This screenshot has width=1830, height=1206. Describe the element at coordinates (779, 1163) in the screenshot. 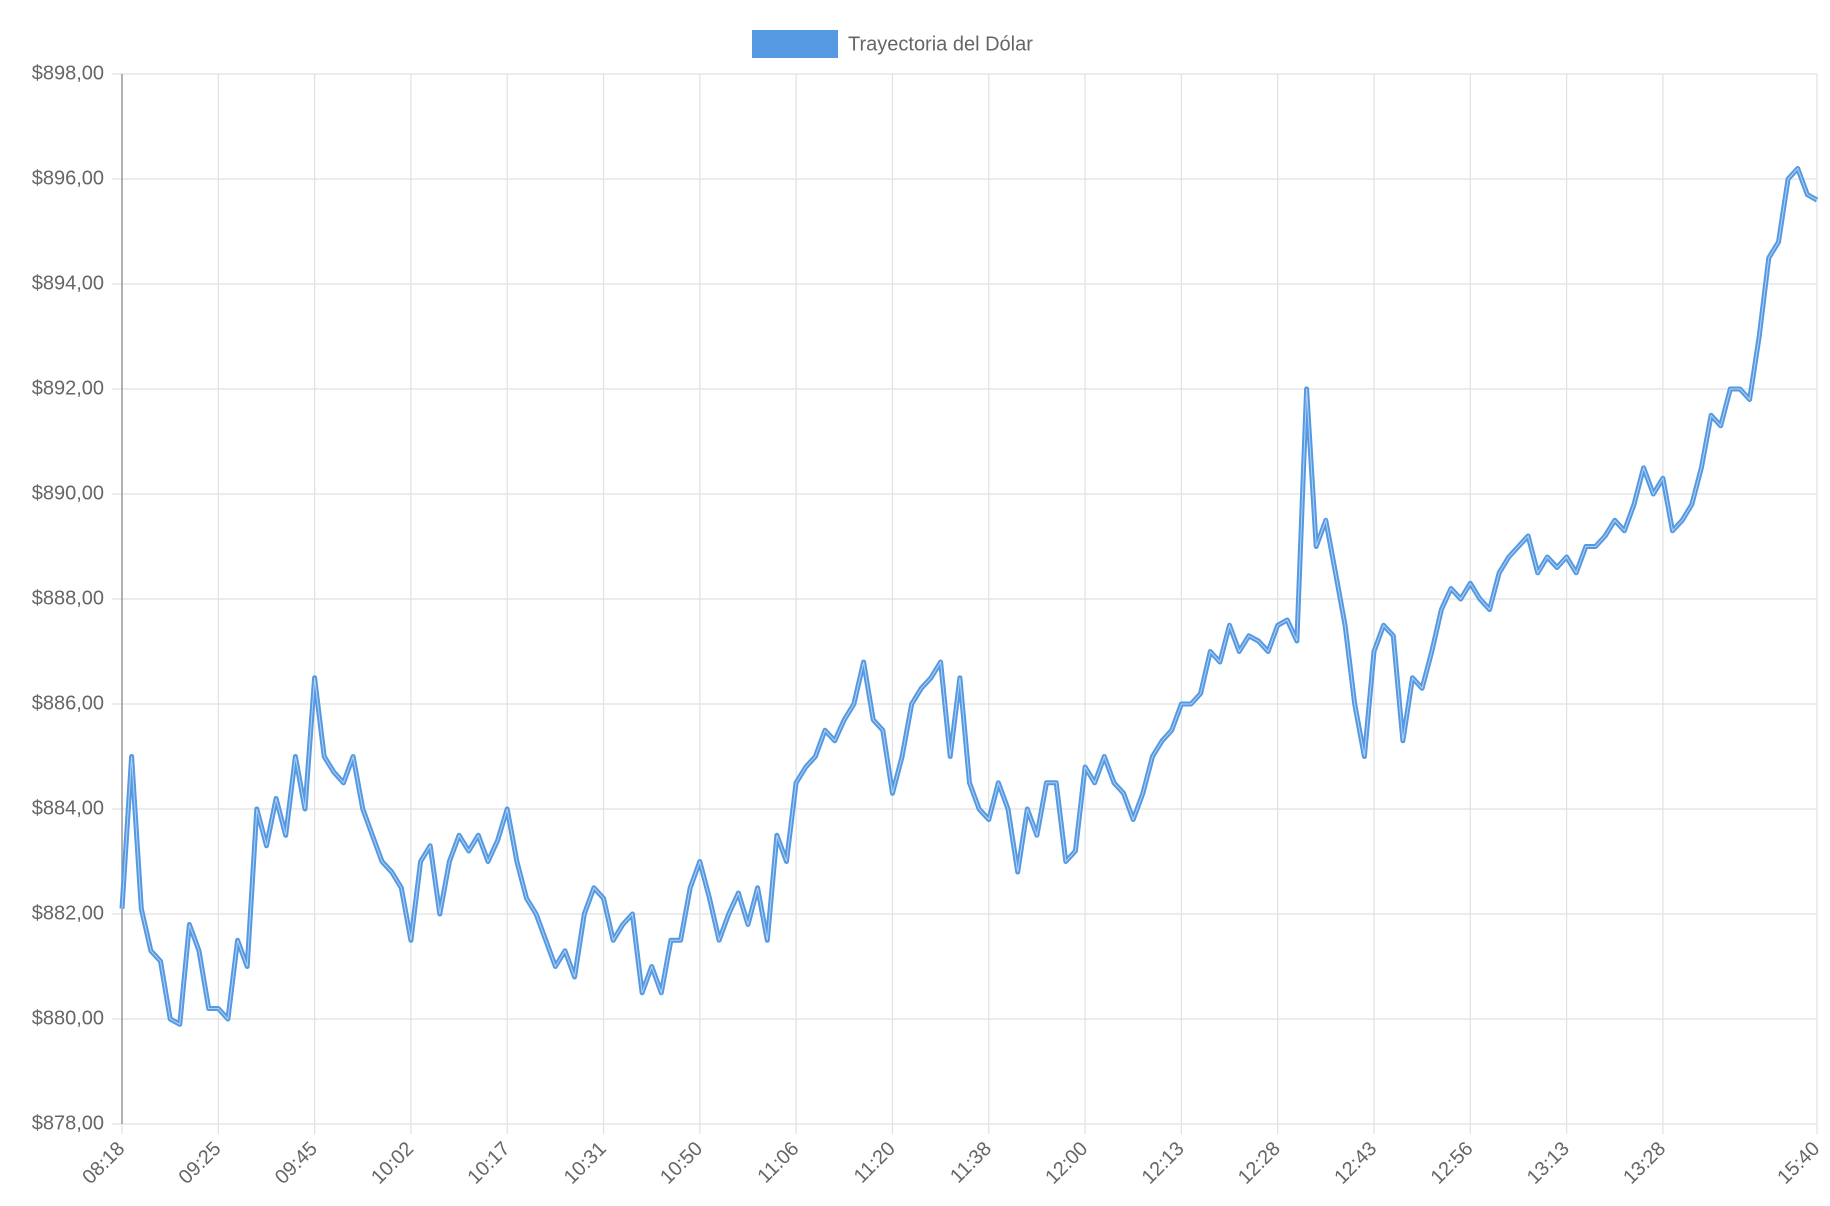

I see `x-tick-label: 11:06` at that location.